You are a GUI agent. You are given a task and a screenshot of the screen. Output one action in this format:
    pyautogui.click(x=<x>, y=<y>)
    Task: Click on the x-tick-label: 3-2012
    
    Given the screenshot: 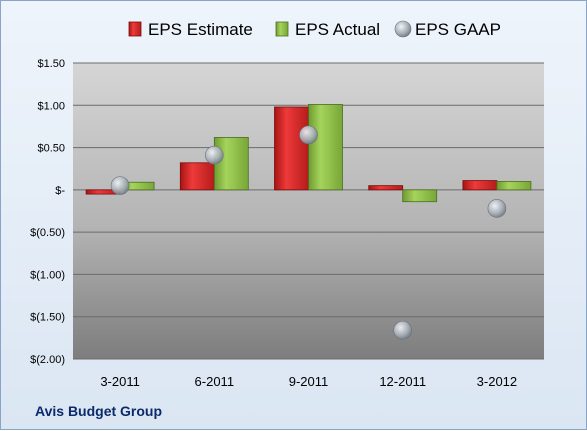 What is the action you would take?
    pyautogui.click(x=497, y=381)
    